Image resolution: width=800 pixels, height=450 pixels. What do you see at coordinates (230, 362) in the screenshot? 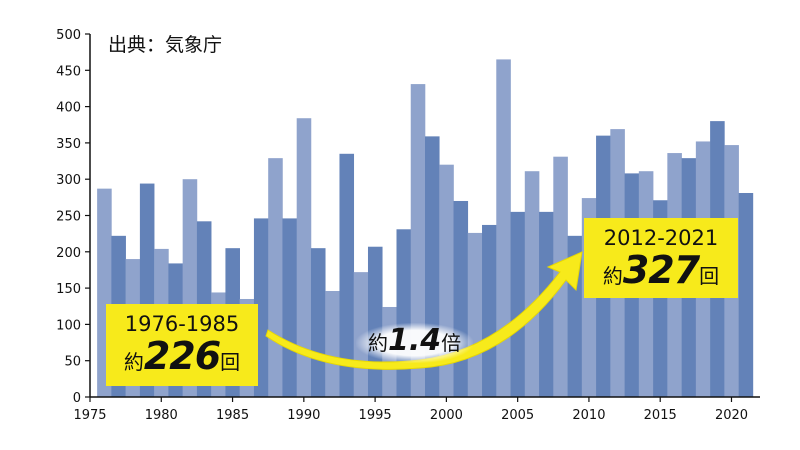
I see `callout-left-suffix: 回` at bounding box center [230, 362].